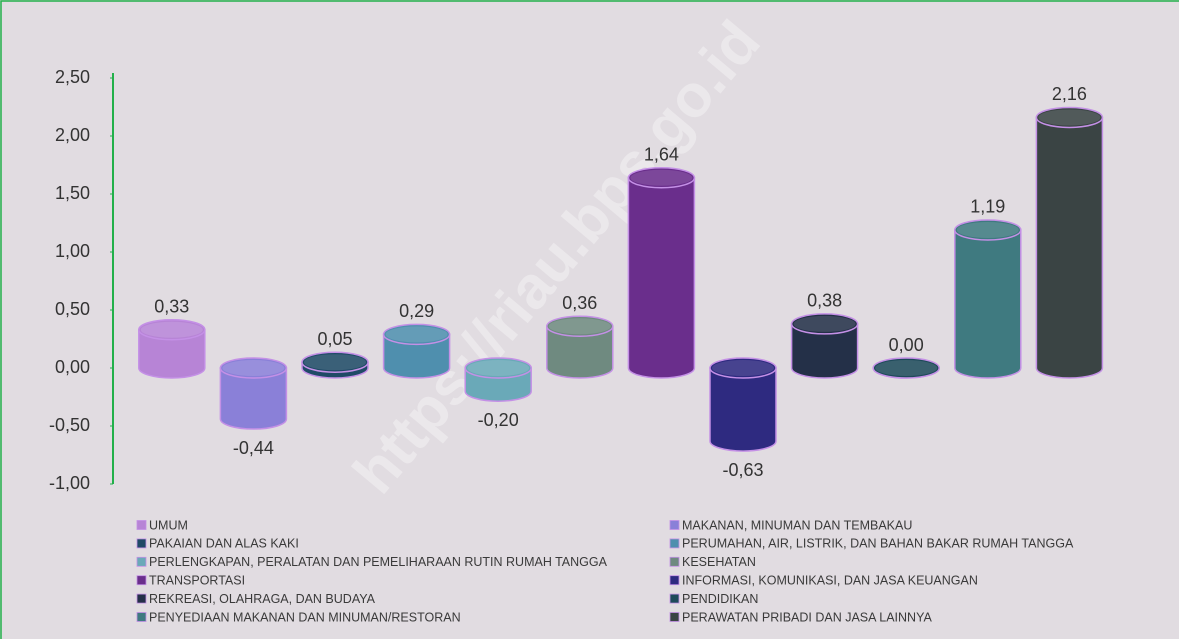 This screenshot has width=1179, height=639. I want to click on y-tick-label: 2,00, so click(72, 135).